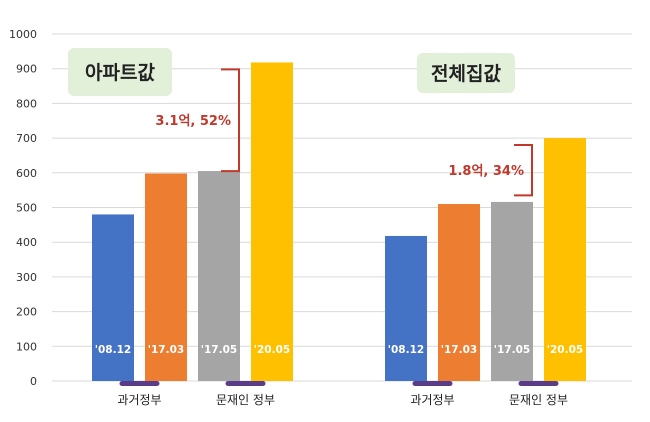 The image size is (650, 422). What do you see at coordinates (26, 69) in the screenshot?
I see `y-tick-label: 900` at bounding box center [26, 69].